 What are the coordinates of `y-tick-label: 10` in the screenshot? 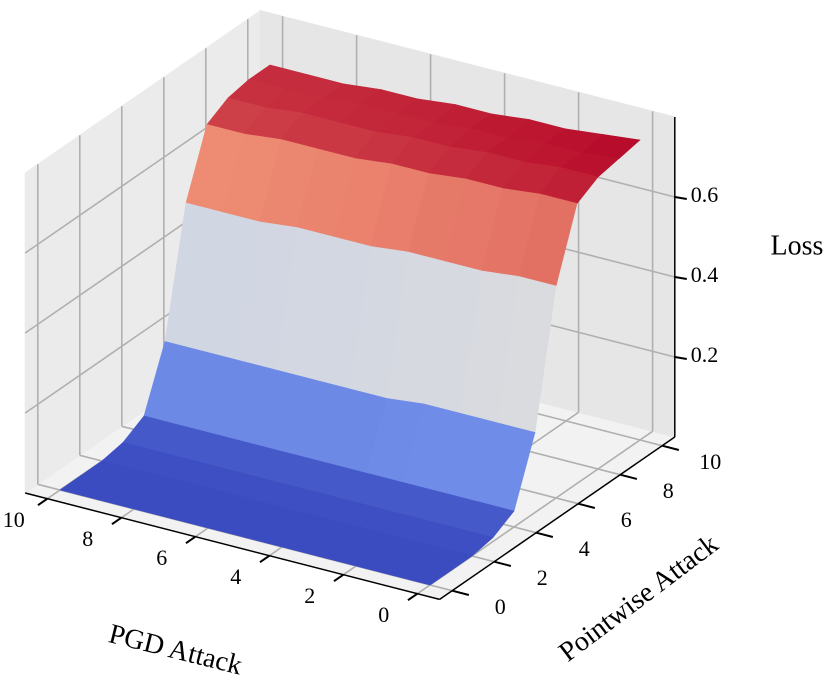 It's located at (710, 461).